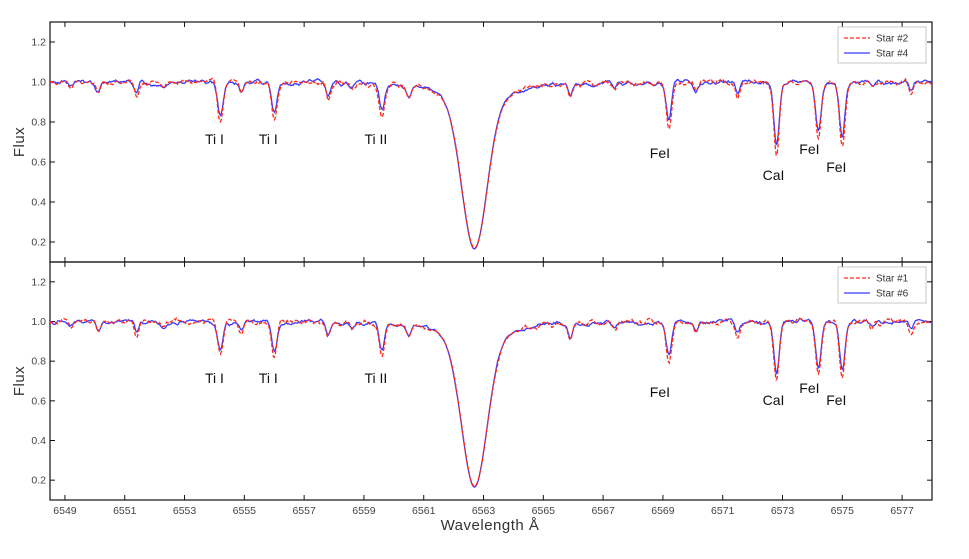  What do you see at coordinates (490, 525) in the screenshot?
I see `x-axis-title: Wavelength Å` at bounding box center [490, 525].